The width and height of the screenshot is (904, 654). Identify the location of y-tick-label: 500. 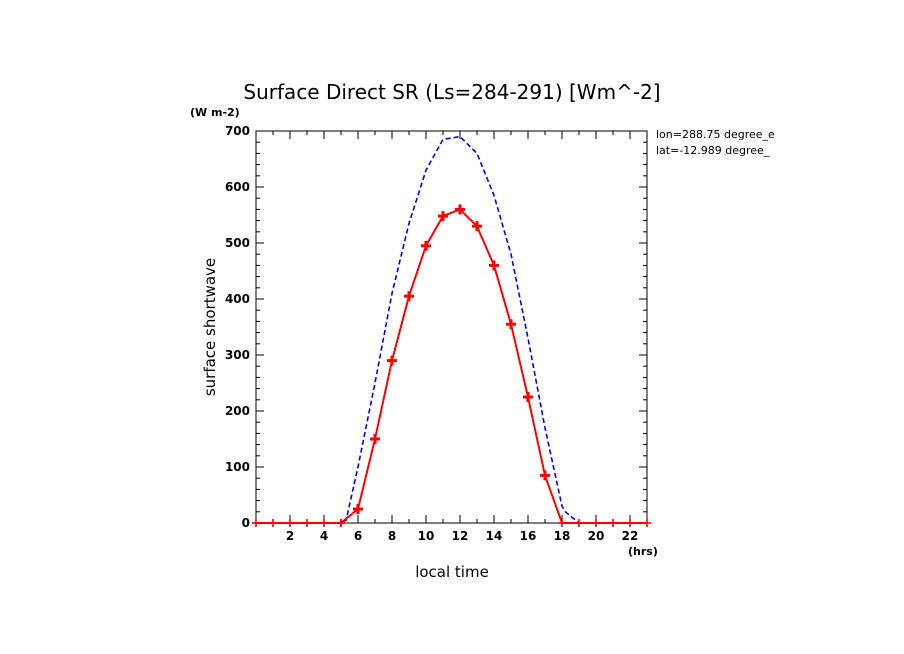
(237, 243).